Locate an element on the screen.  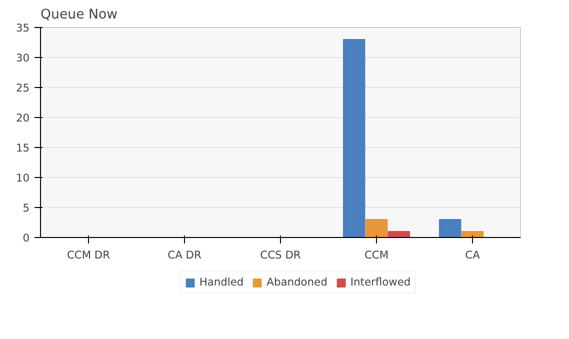
y-tick-label: 10 is located at coordinates (23, 178).